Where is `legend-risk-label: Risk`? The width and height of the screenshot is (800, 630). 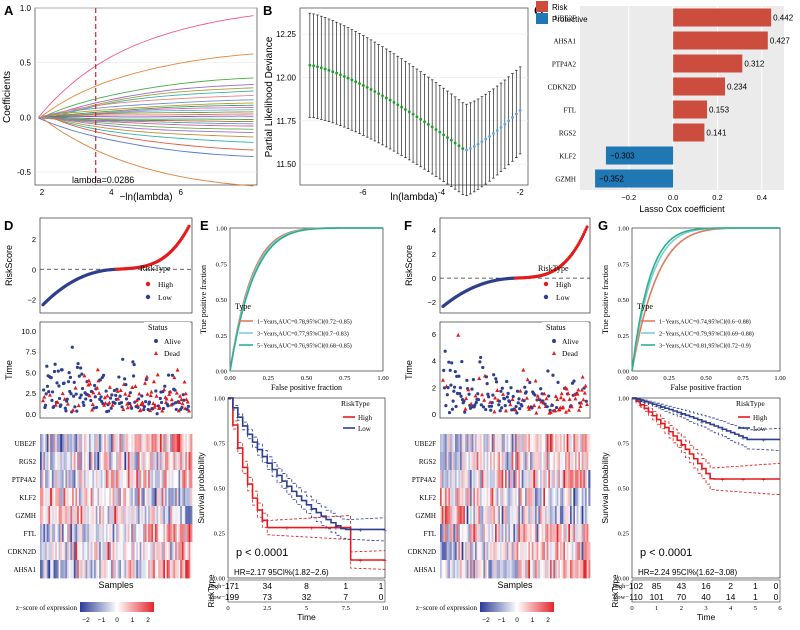 legend-risk-label: Risk is located at coordinates (560, 7).